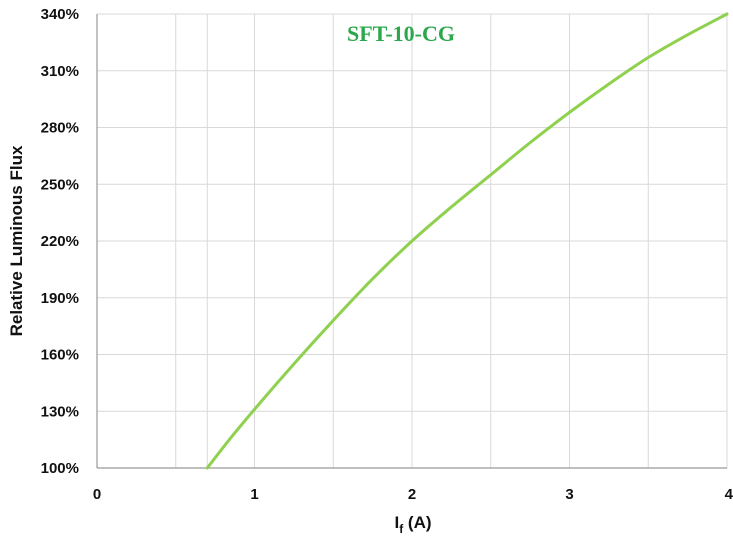  I want to click on y-tick-label: 310%, so click(60, 71).